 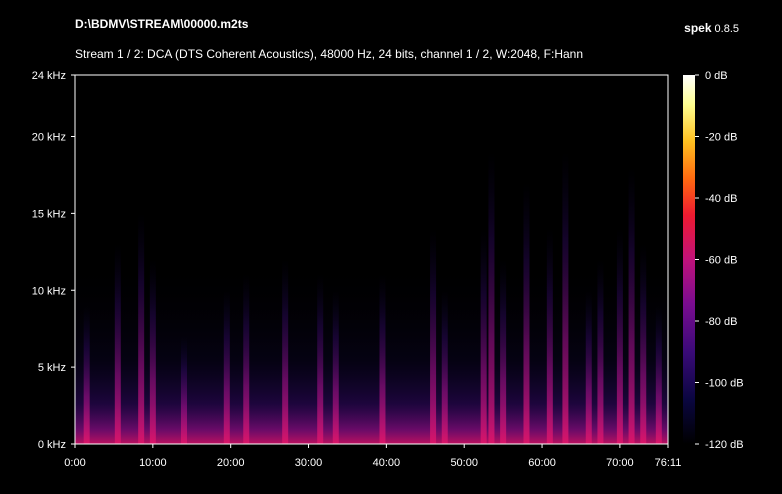 What do you see at coordinates (698, 28) in the screenshot?
I see `app-name: spek` at bounding box center [698, 28].